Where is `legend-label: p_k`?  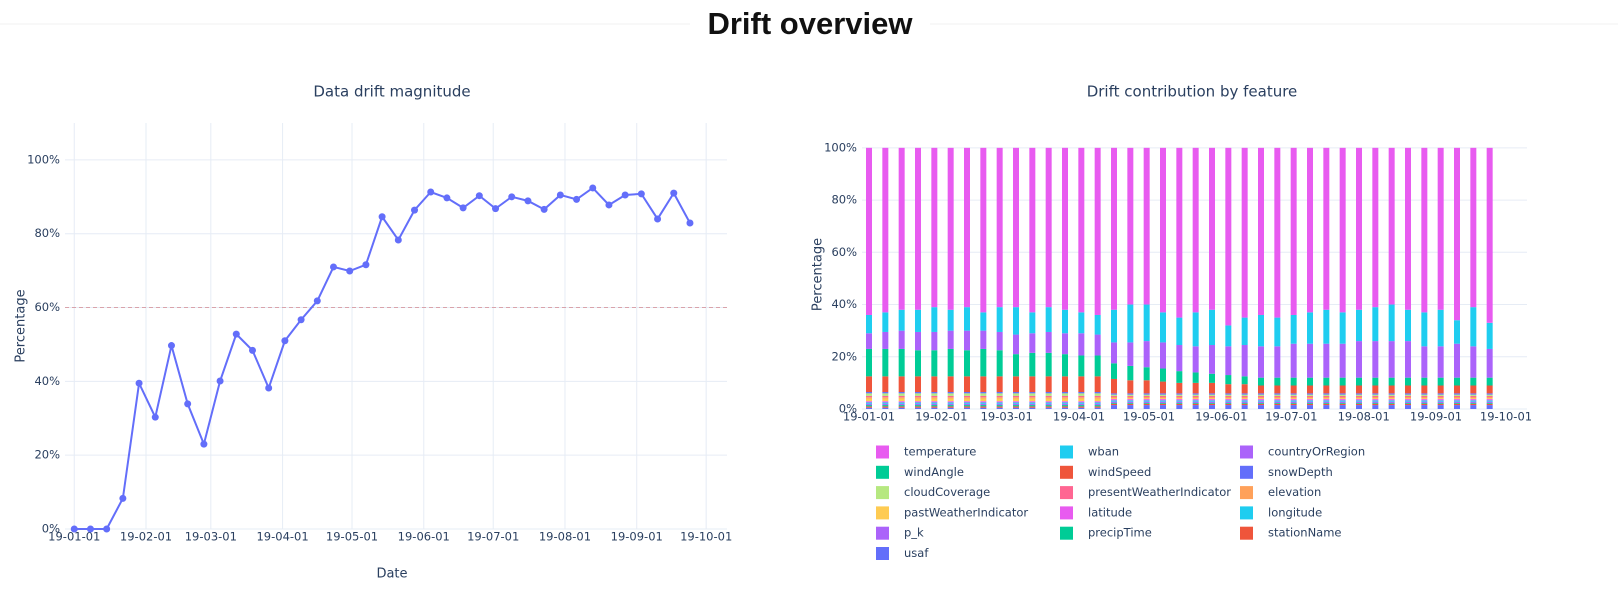 legend-label: p_k is located at coordinates (914, 533).